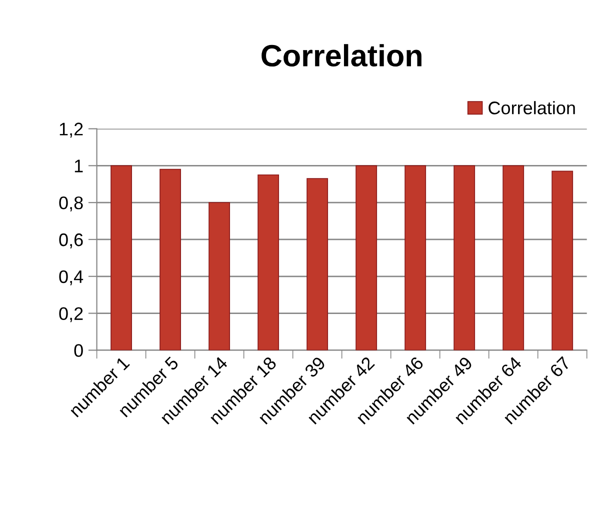  I want to click on y-tick-label: 0,8, so click(71, 204).